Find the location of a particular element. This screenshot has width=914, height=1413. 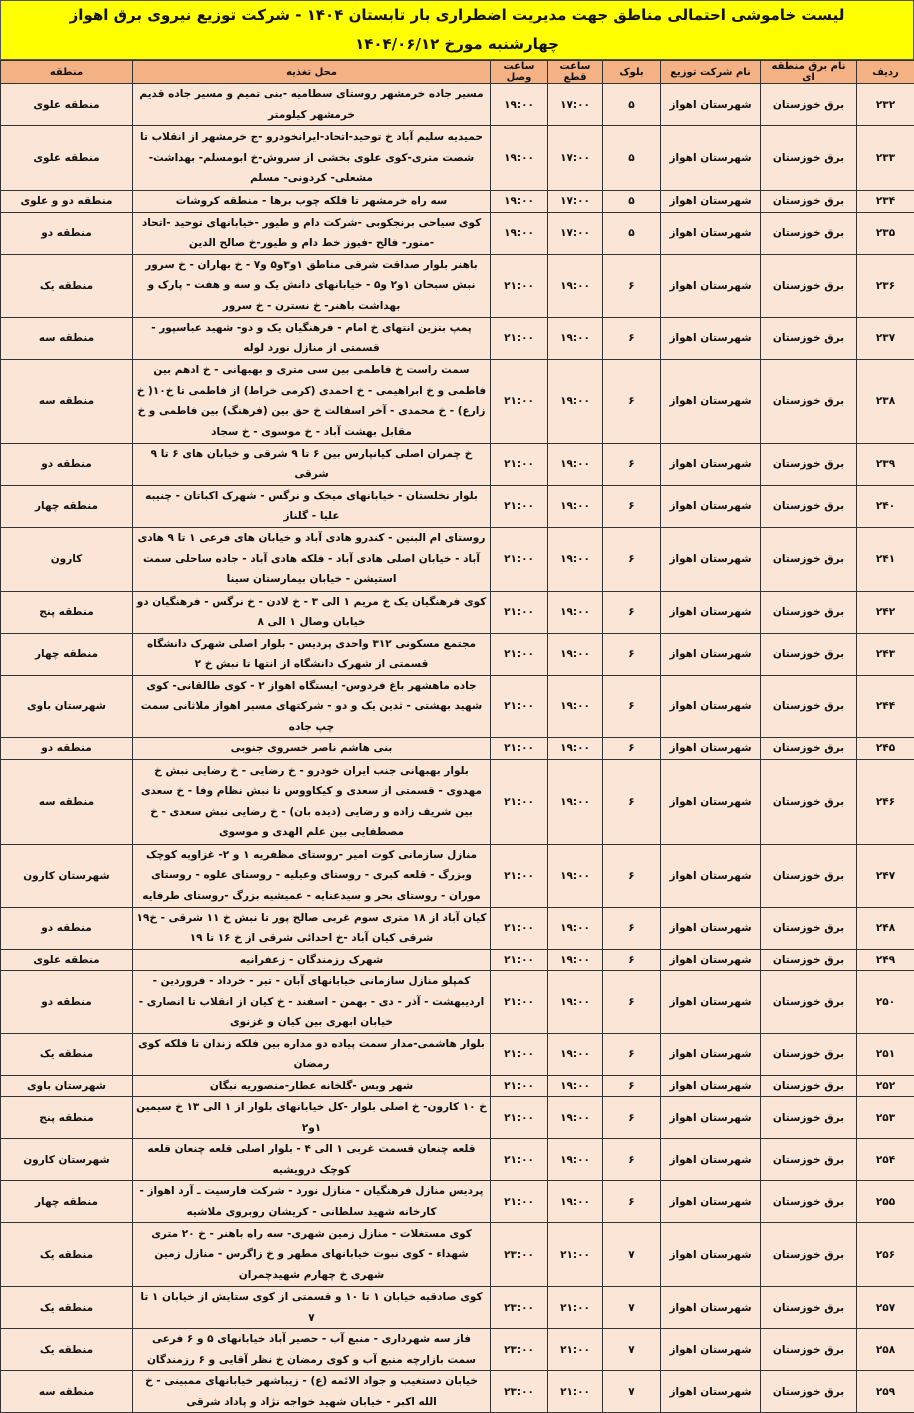

cell-feed-location: شهر ویس -گلخانه عطار-منصوریه نبگان is located at coordinates (312, 1086).